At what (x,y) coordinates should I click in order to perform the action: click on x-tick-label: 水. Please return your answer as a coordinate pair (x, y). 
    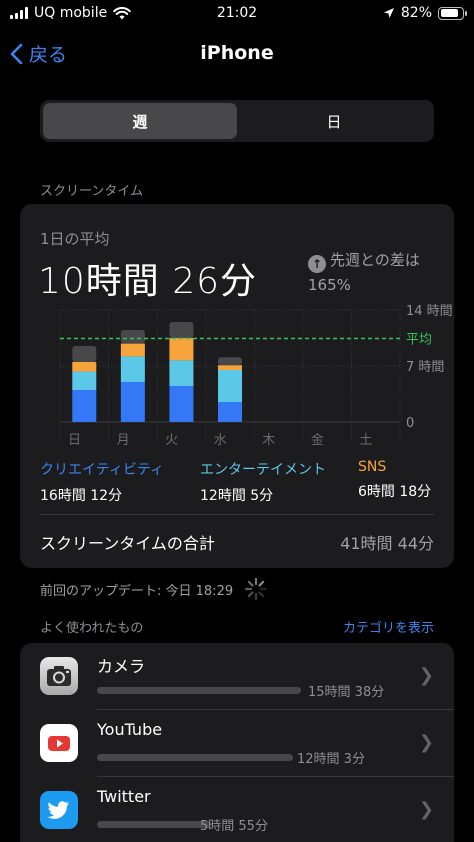
    Looking at the image, I should click on (220, 440).